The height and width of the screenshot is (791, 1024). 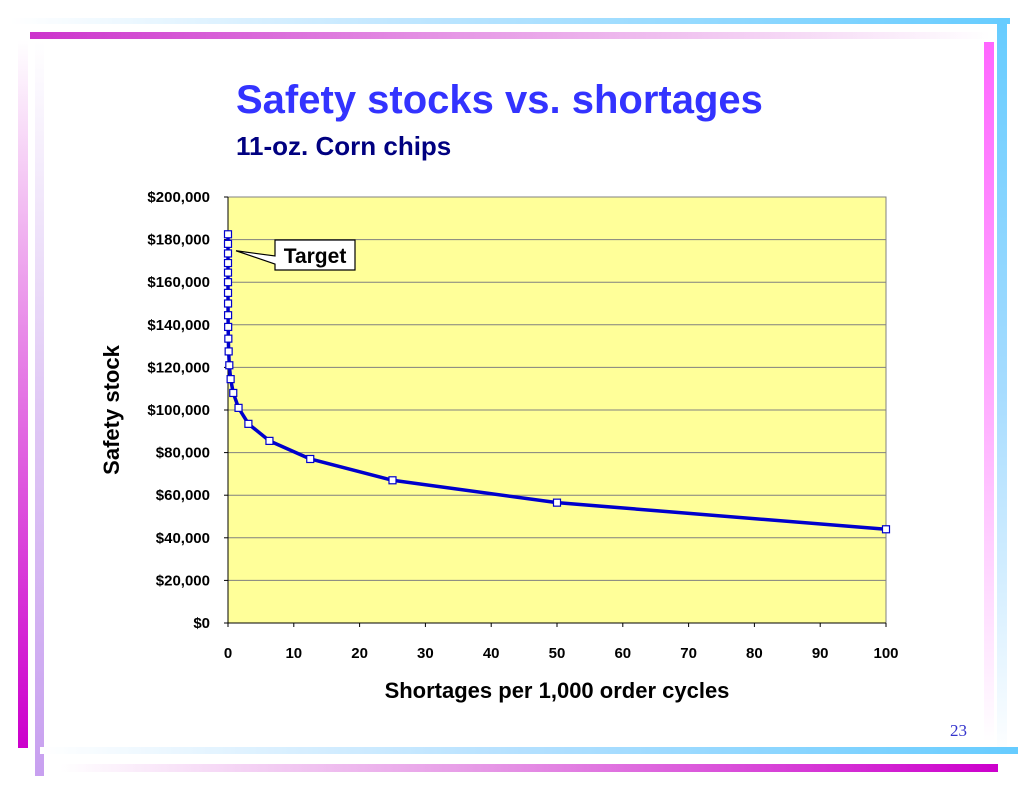 I want to click on x-tick-label: 90, so click(x=820, y=653).